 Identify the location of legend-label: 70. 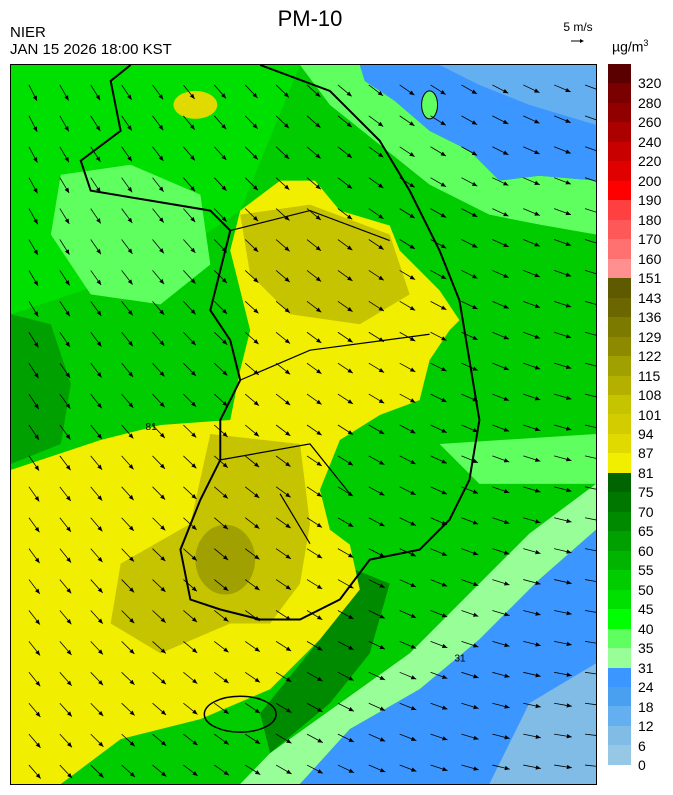
(646, 511).